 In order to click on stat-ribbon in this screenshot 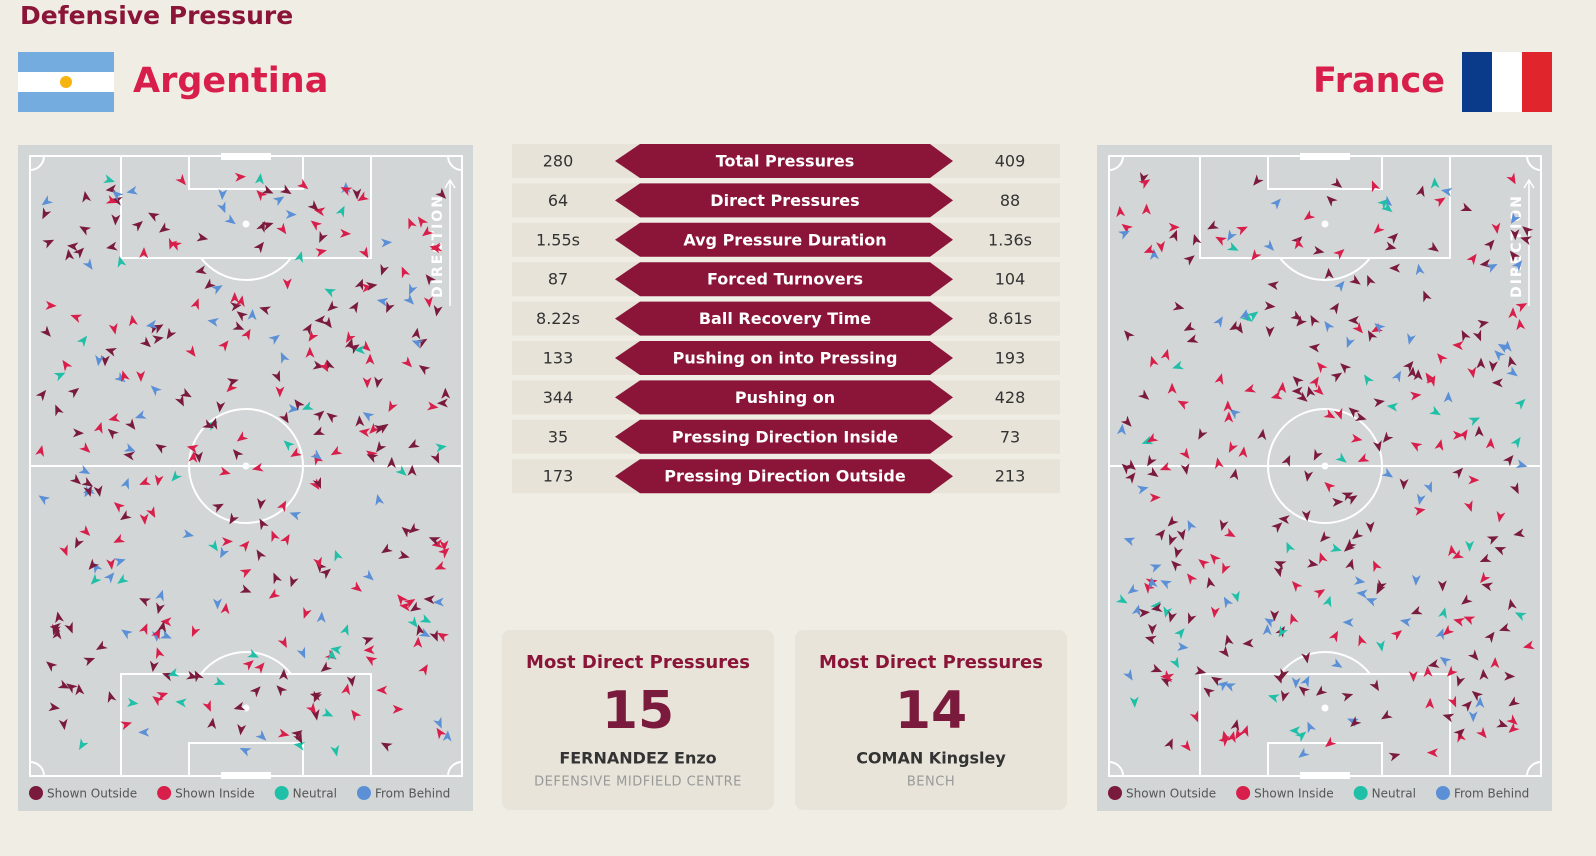, I will do `click(784, 161)`.